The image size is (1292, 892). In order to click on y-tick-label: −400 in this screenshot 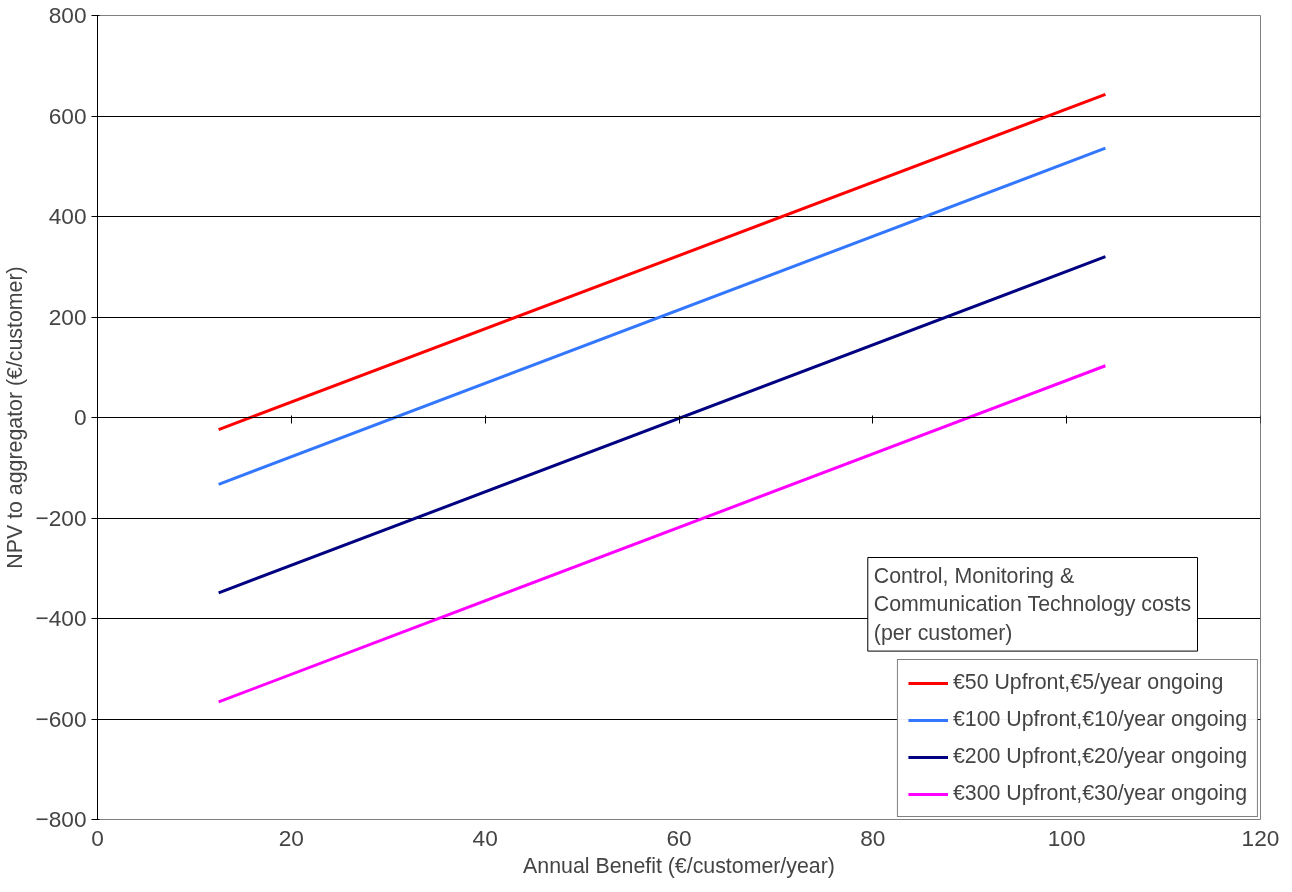, I will do `click(61, 618)`.